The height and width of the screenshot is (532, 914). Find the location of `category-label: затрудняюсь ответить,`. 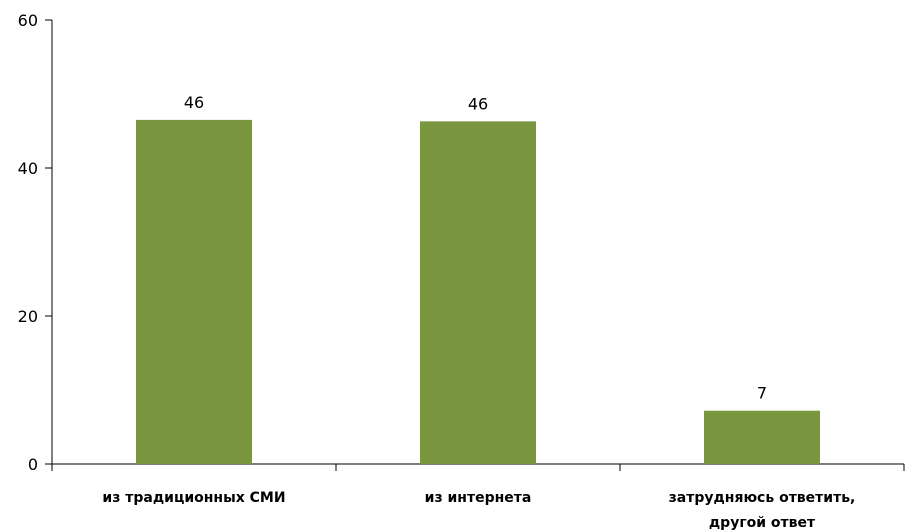

category-label: затрудняюсь ответить, is located at coordinates (762, 498).